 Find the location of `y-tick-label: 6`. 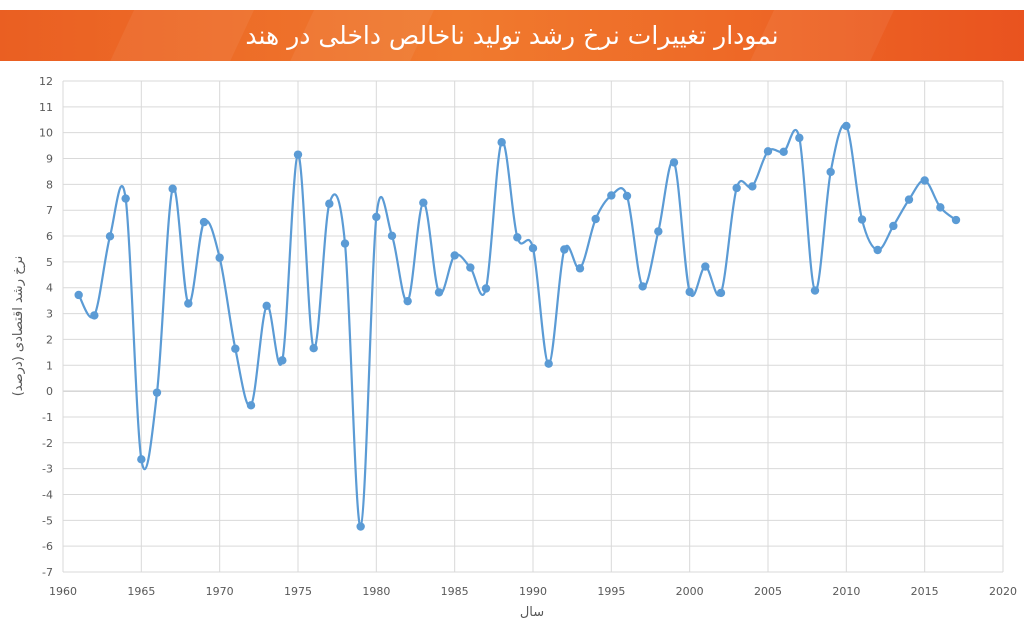

y-tick-label: 6 is located at coordinates (49, 236).